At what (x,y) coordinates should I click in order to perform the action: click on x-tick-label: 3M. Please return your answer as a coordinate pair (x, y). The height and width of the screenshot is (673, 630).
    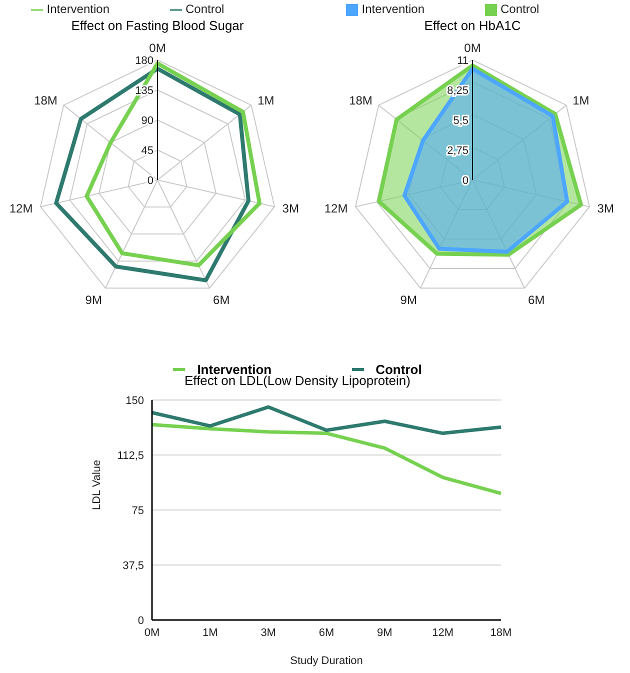
    Looking at the image, I should click on (268, 632).